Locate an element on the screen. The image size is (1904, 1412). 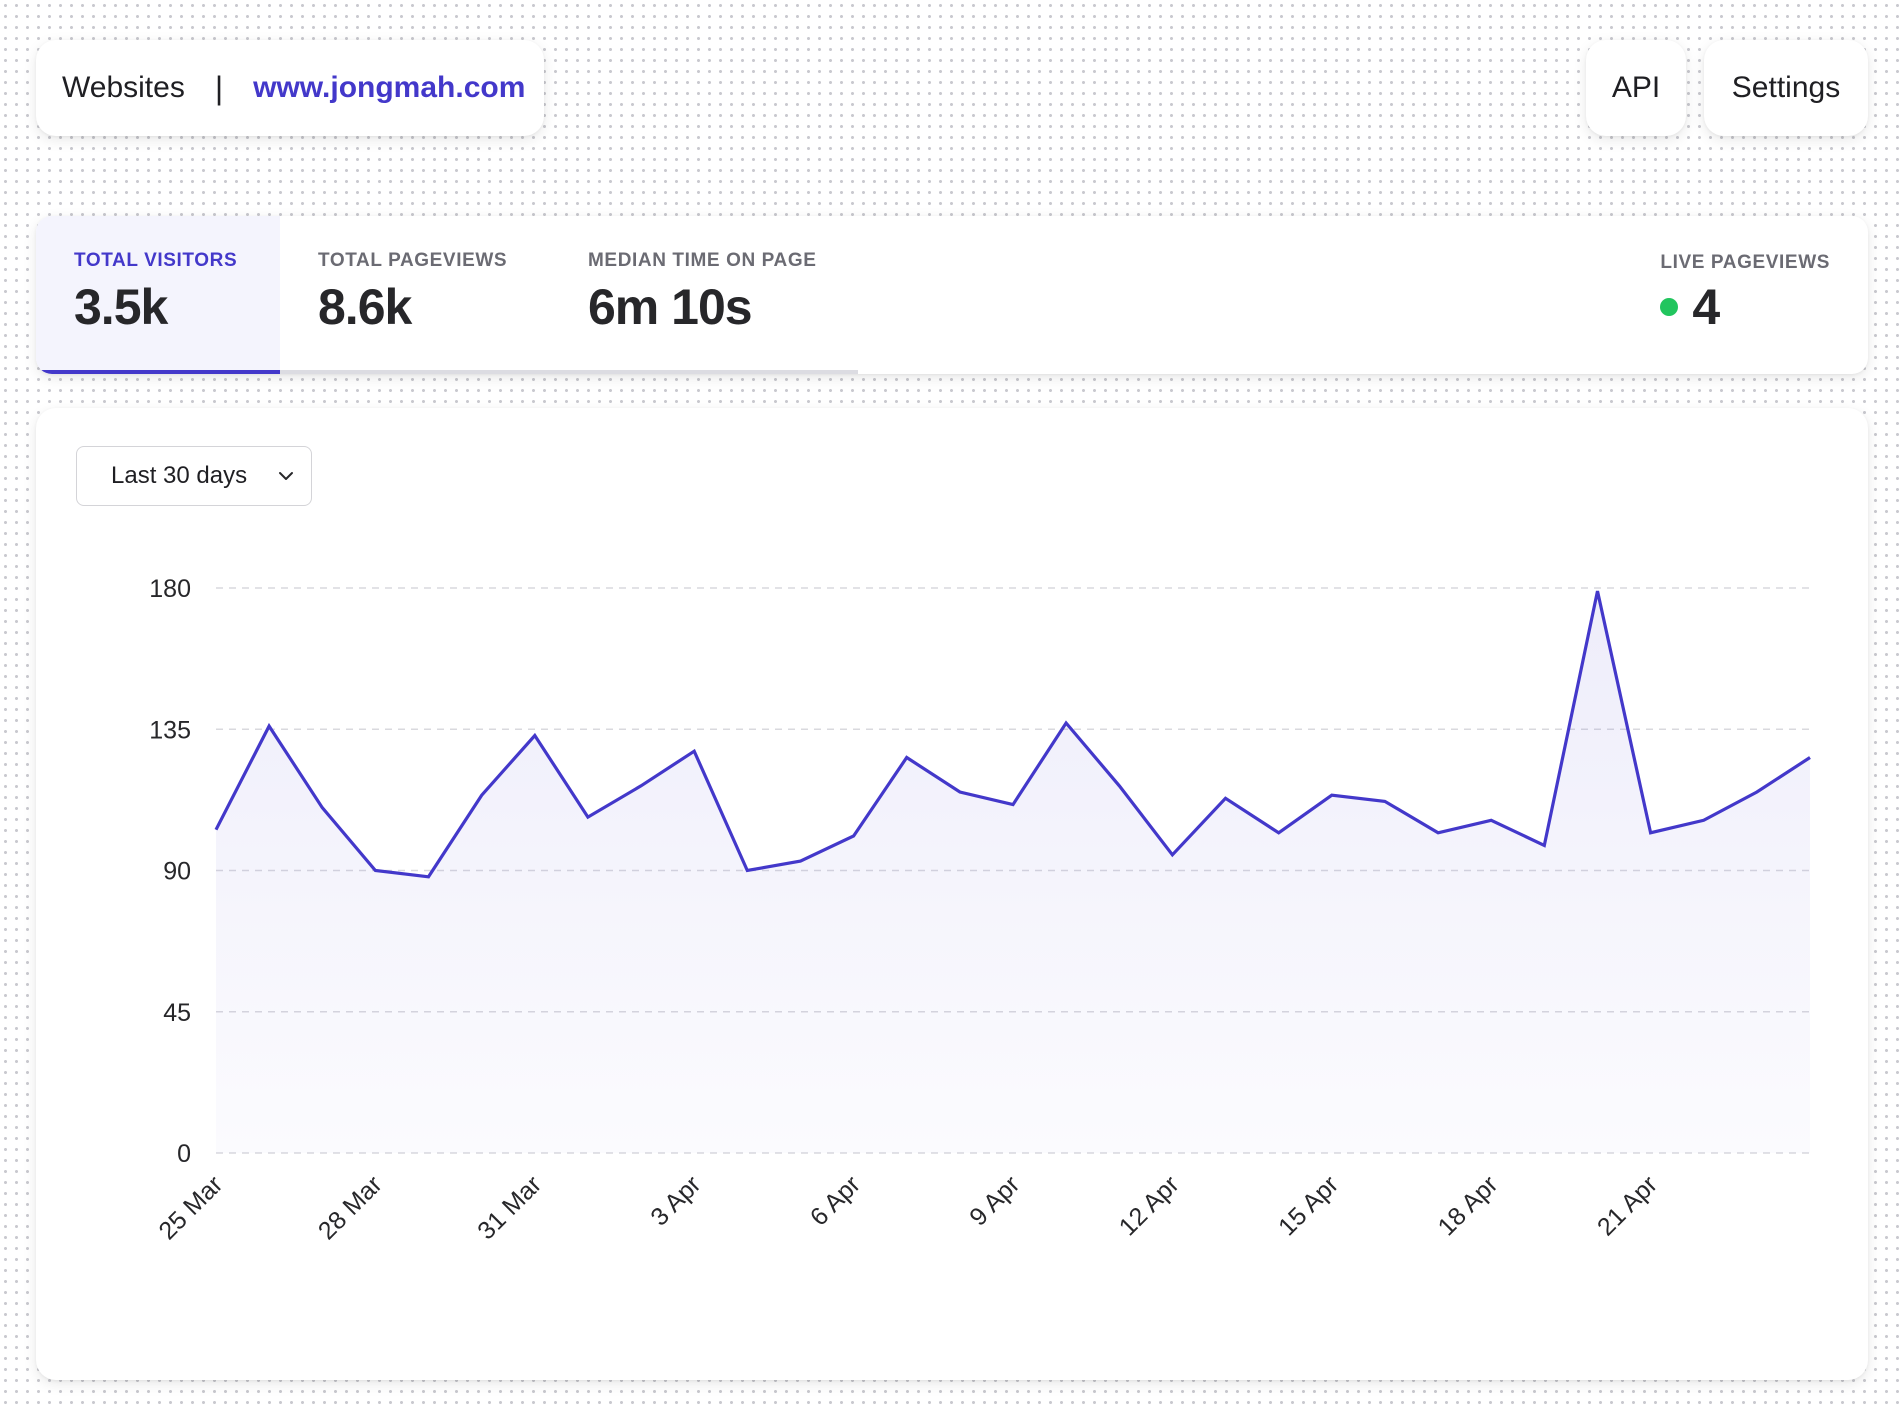
stat-value: 8.6k is located at coordinates (365, 307).